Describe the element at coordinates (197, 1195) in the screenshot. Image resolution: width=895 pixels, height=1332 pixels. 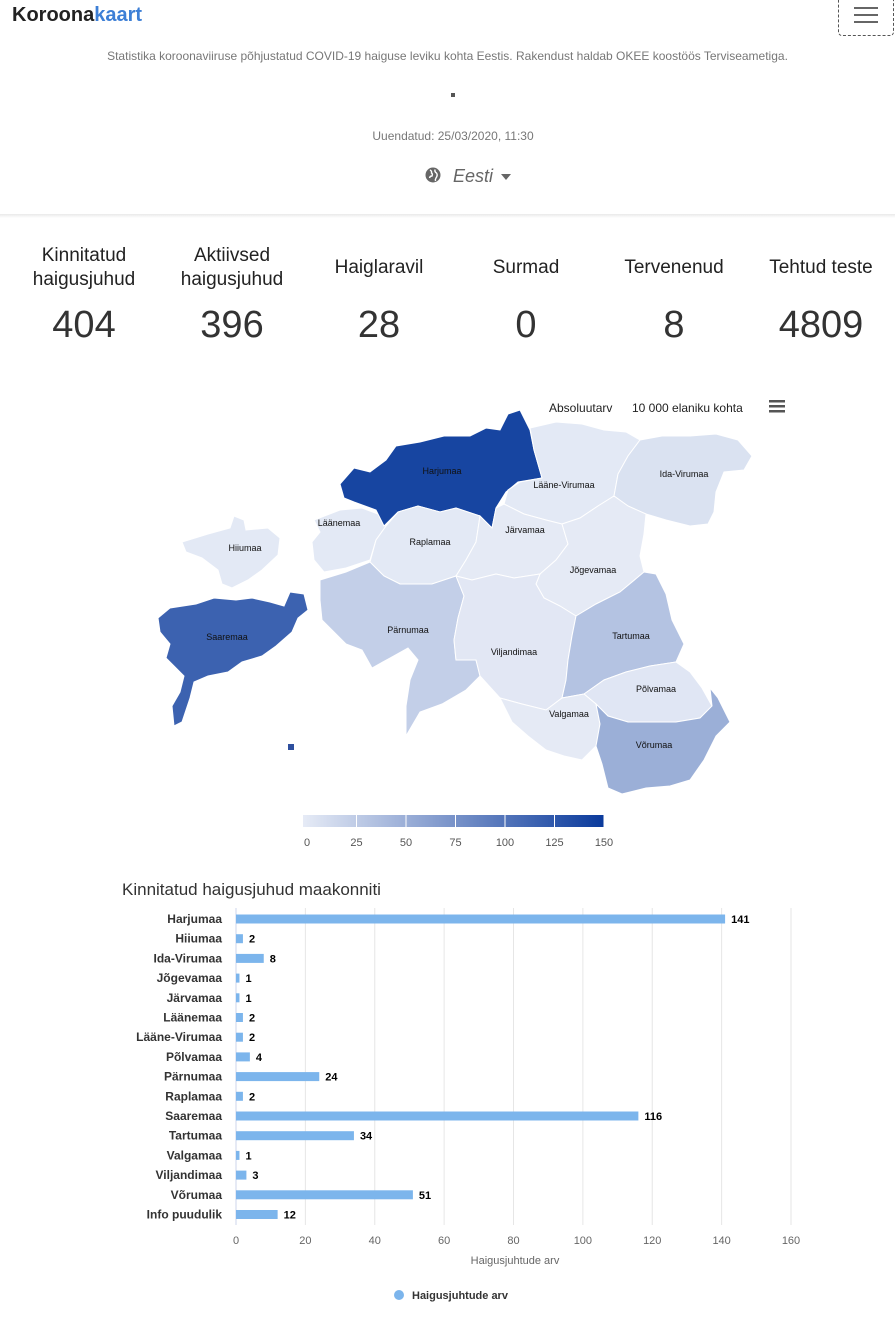
I see `category-label: Võrumaa` at that location.